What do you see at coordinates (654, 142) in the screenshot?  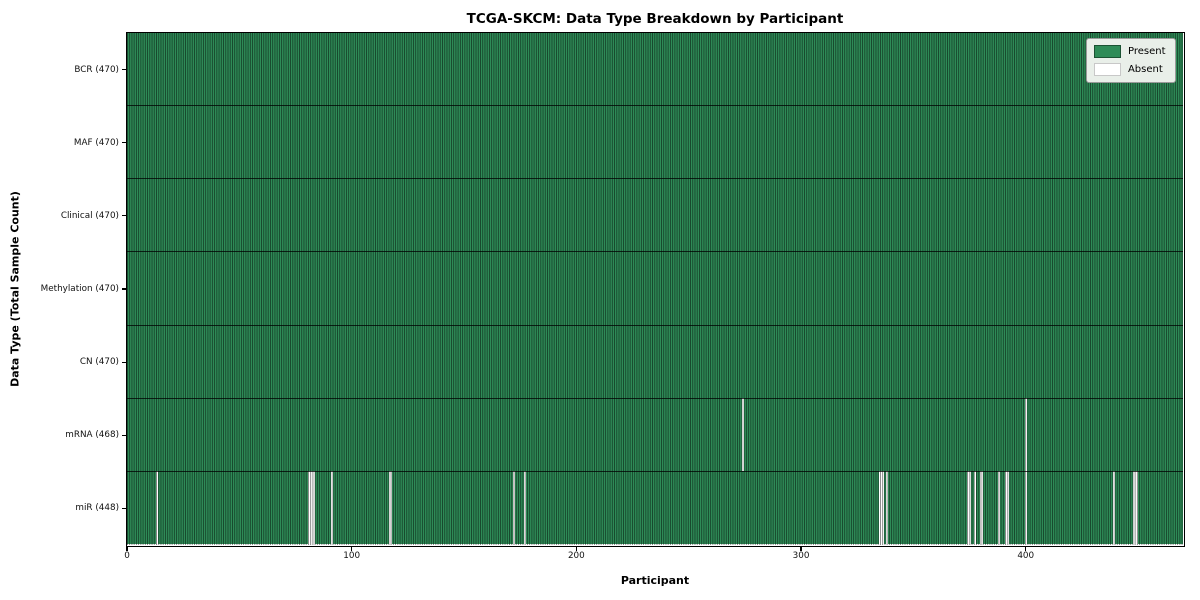 I see `heatmap-row-maf` at bounding box center [654, 142].